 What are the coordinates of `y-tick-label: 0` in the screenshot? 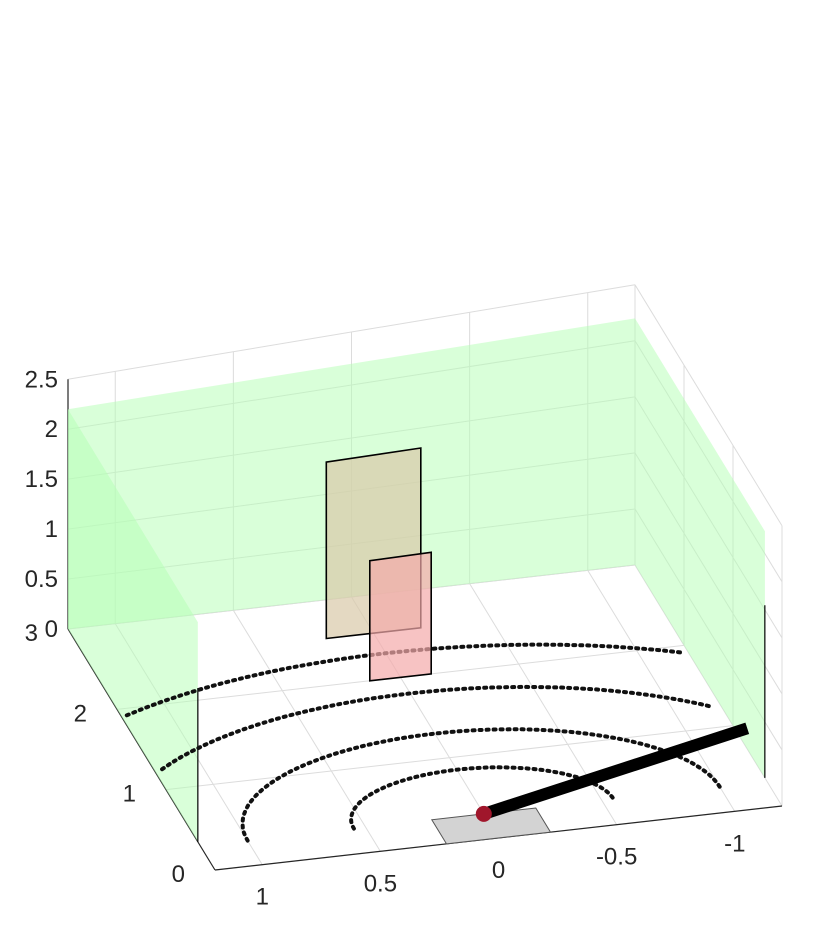 It's located at (178, 874).